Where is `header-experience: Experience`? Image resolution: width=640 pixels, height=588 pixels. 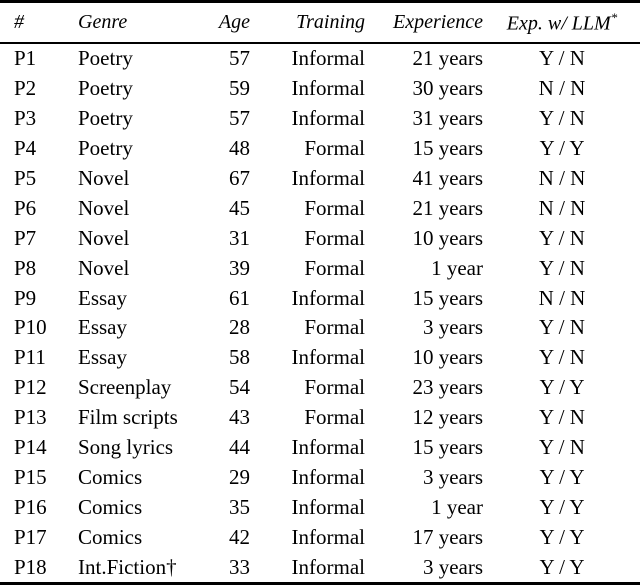 header-experience: Experience is located at coordinates (425, 22).